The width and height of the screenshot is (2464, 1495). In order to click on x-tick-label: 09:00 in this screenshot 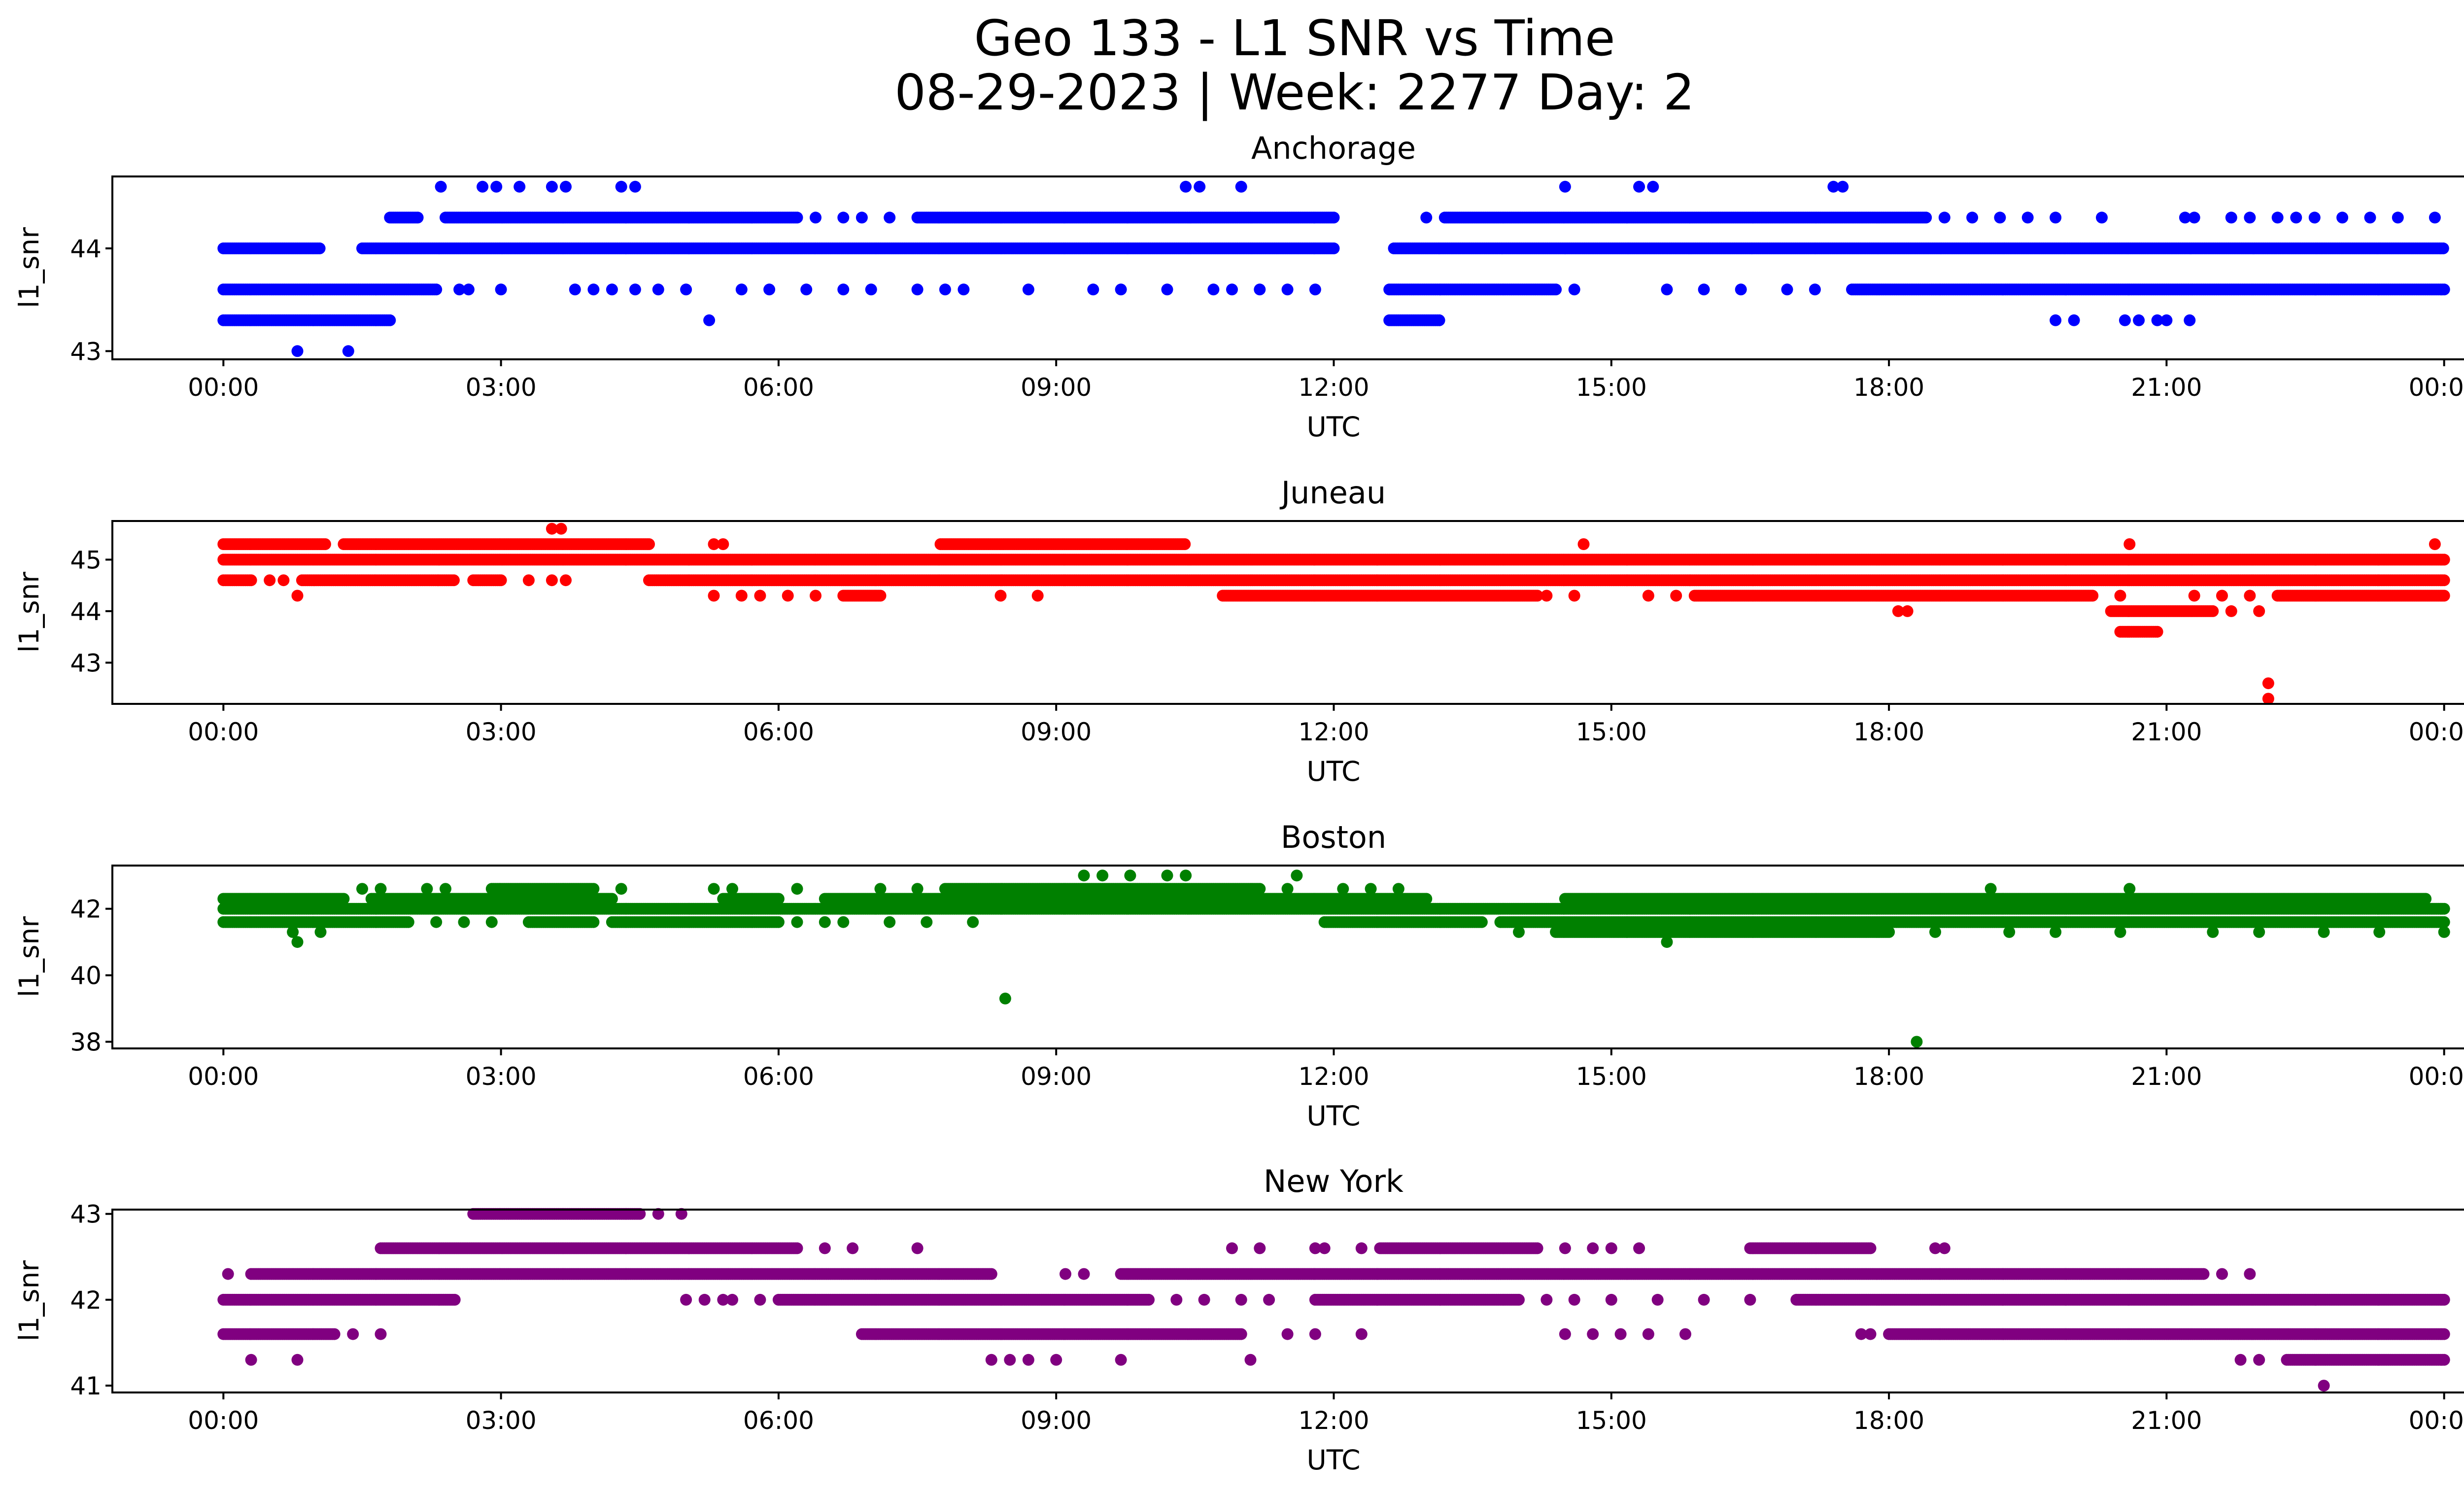, I will do `click(1056, 387)`.